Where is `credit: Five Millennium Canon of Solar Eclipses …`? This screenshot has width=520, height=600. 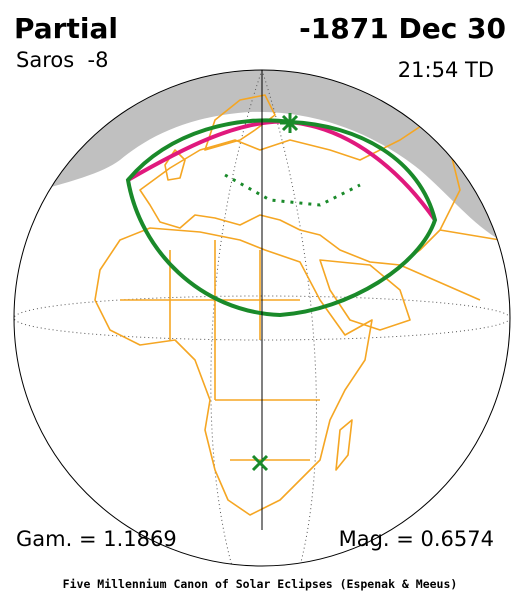
credit: Five Millennium Canon of Solar Eclipses … is located at coordinates (260, 584).